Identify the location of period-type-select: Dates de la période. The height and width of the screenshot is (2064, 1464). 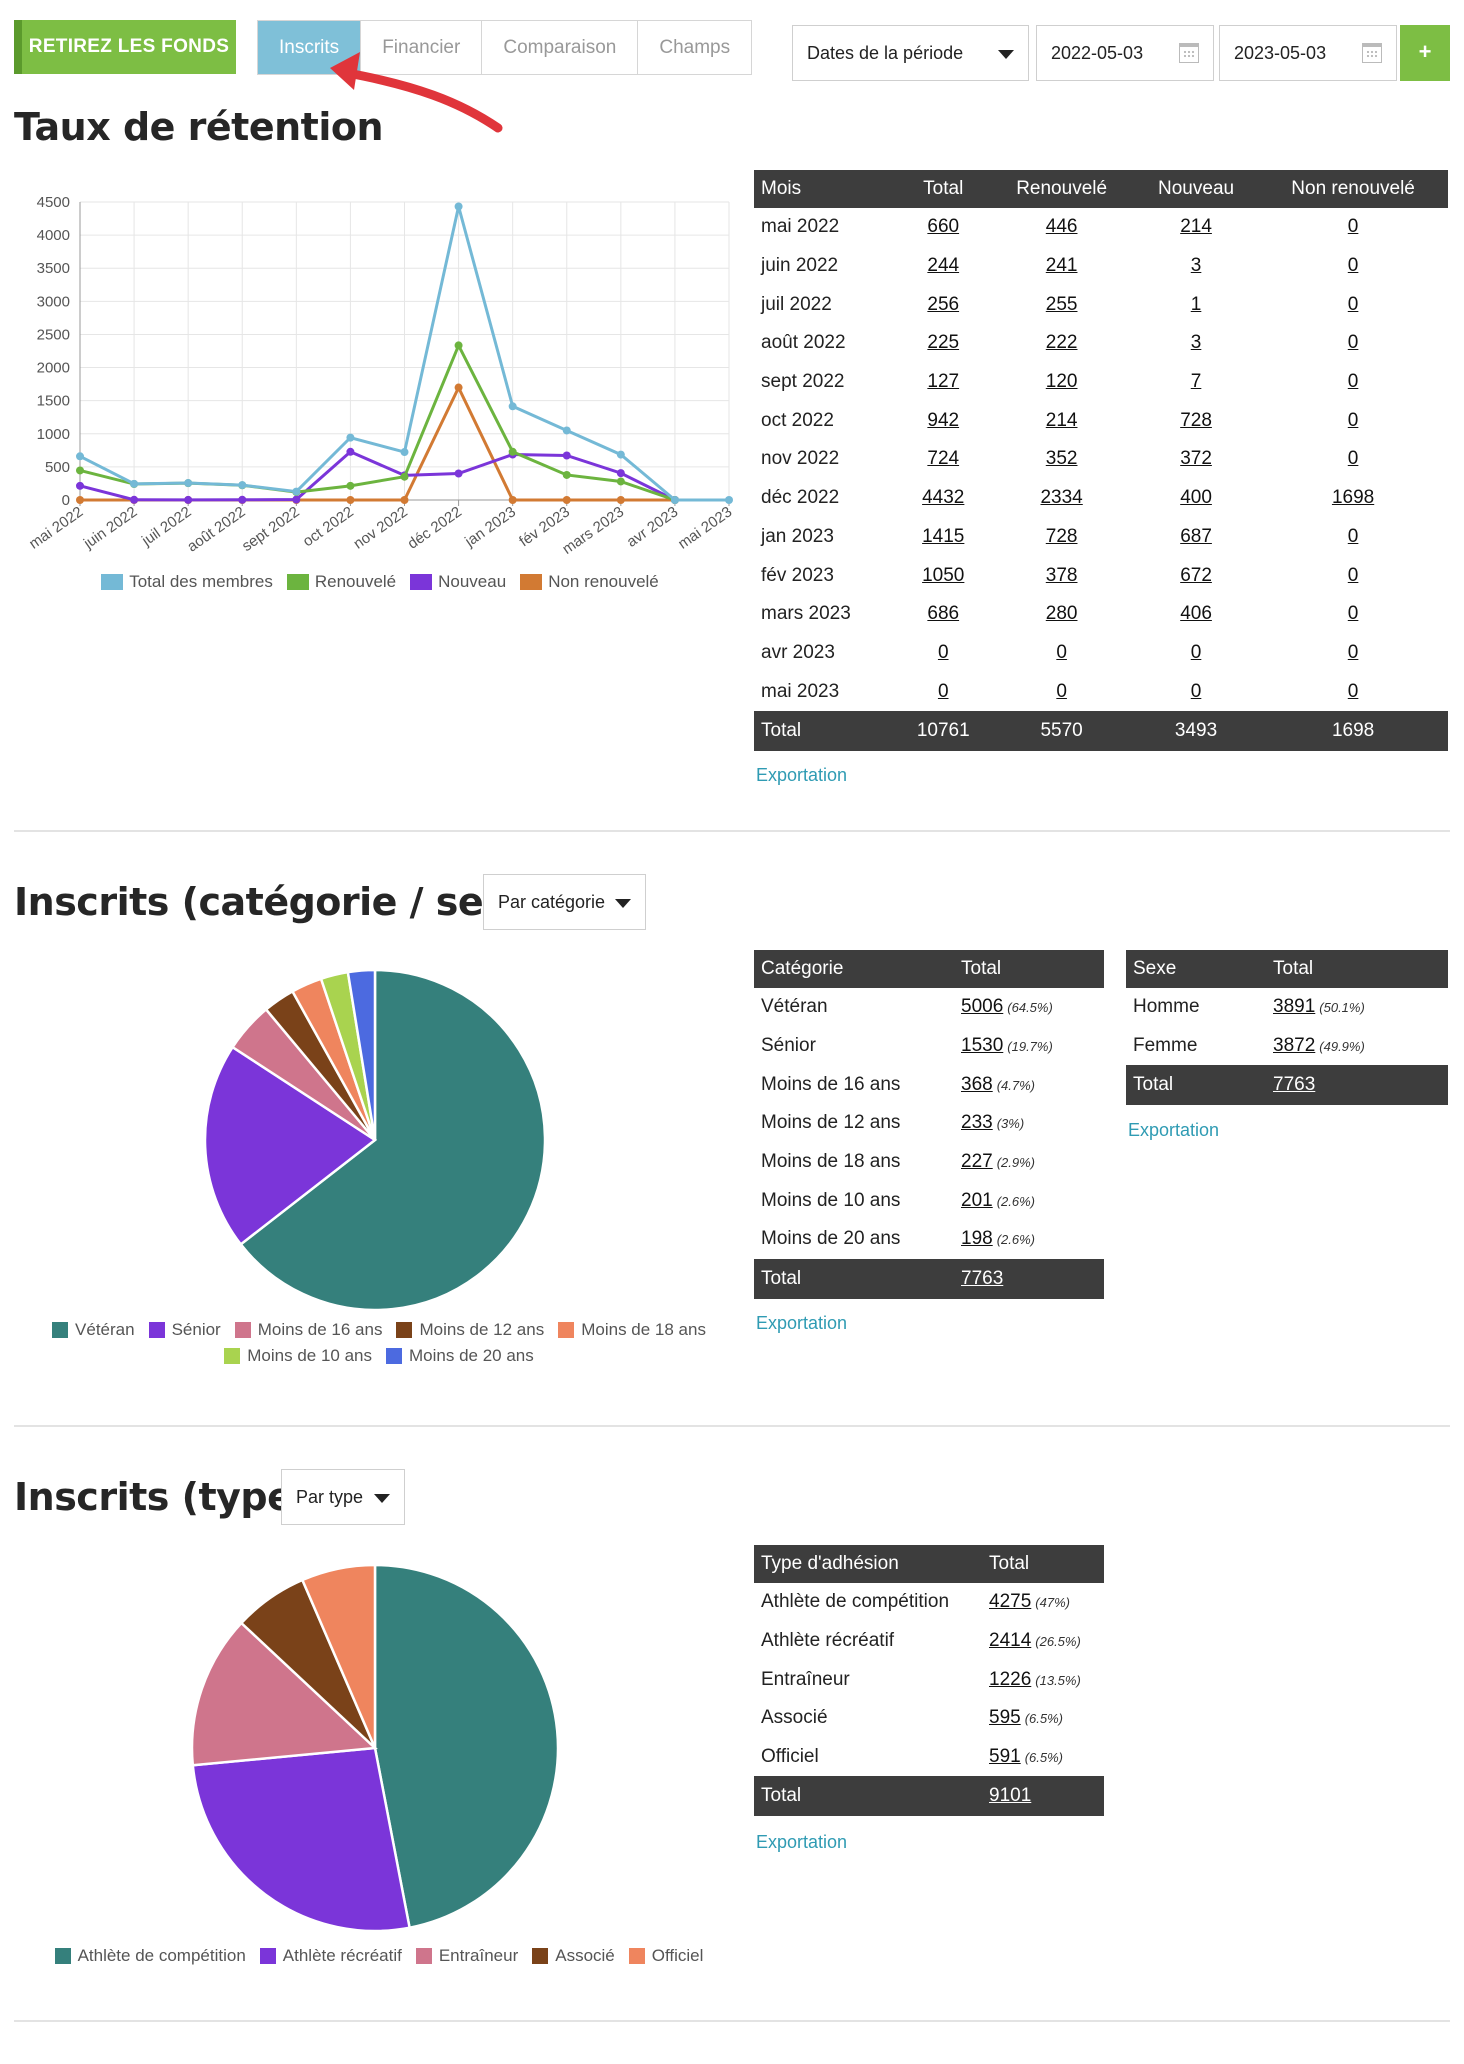
(910, 53).